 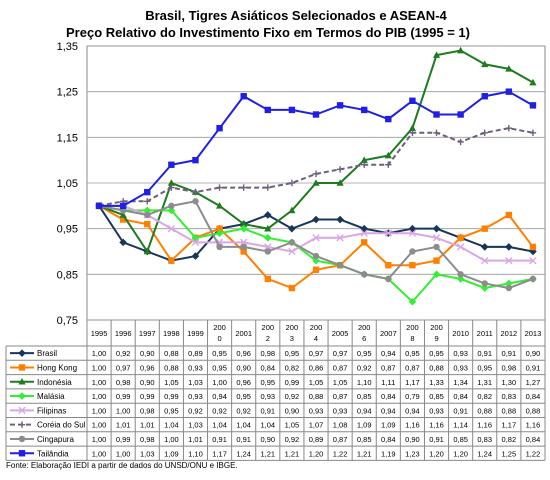 What do you see at coordinates (340, 425) in the screenshot?
I see `table-cell-value: 1,08` at bounding box center [340, 425].